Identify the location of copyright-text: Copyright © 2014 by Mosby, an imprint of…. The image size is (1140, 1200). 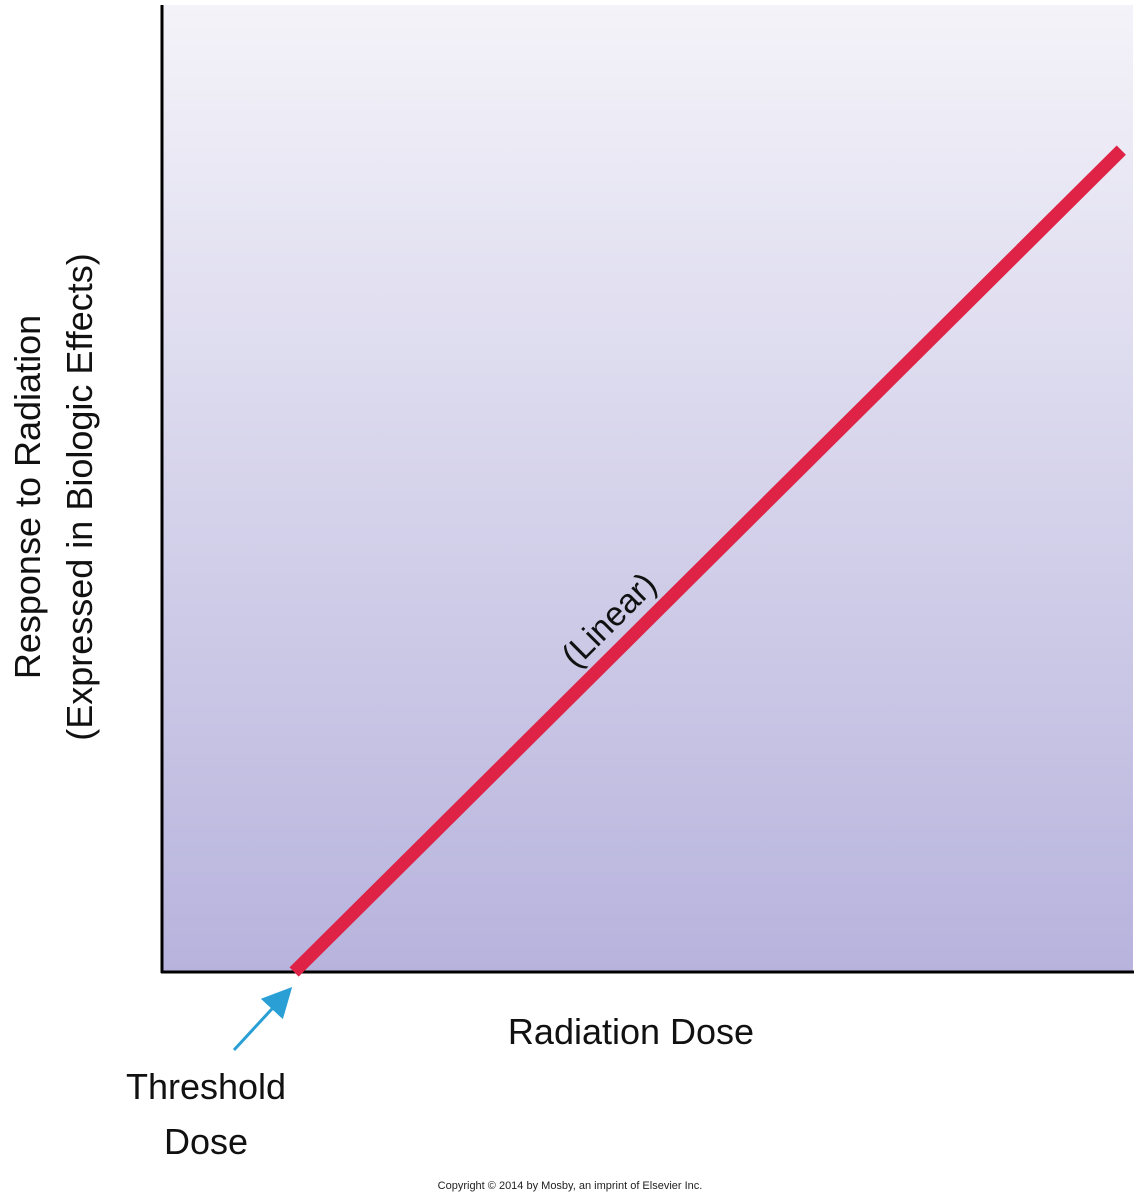
(570, 1186).